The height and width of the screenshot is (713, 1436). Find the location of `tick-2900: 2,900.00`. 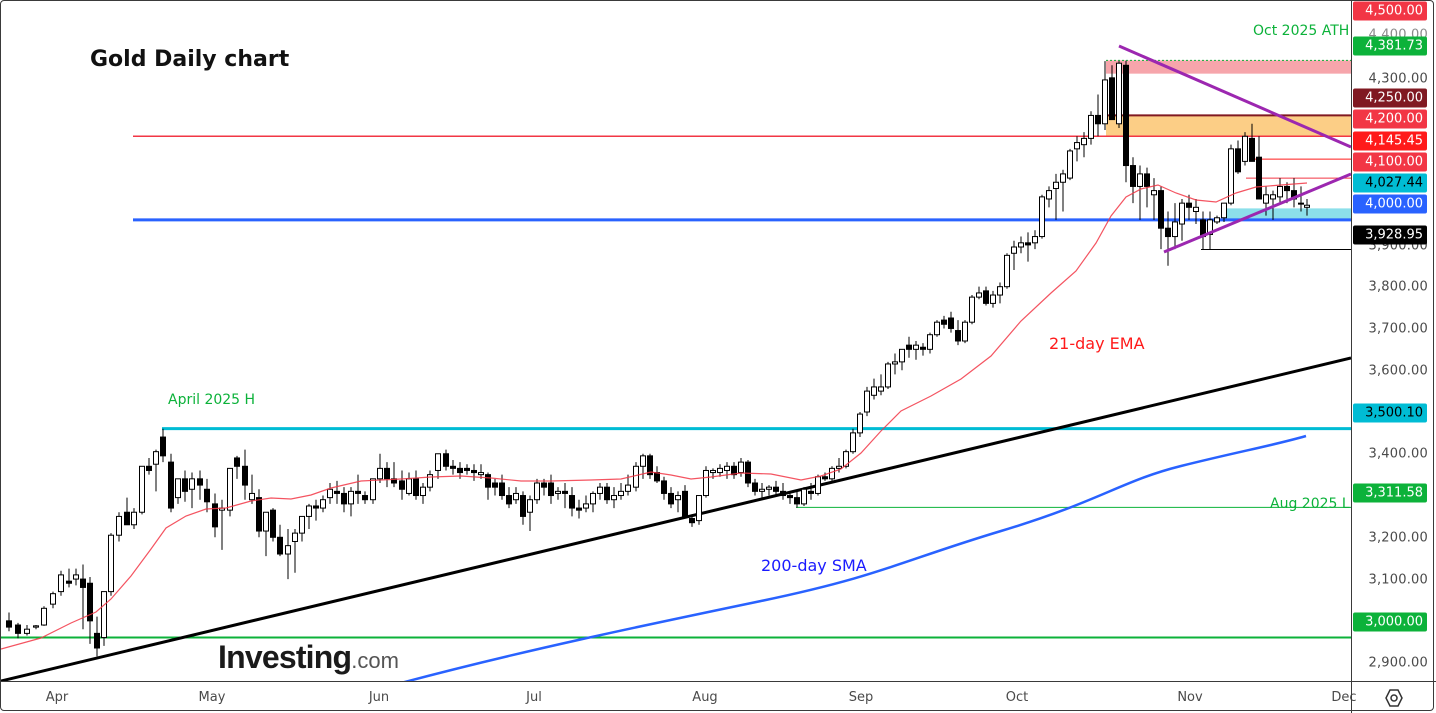

tick-2900: 2,900.00 is located at coordinates (1398, 663).